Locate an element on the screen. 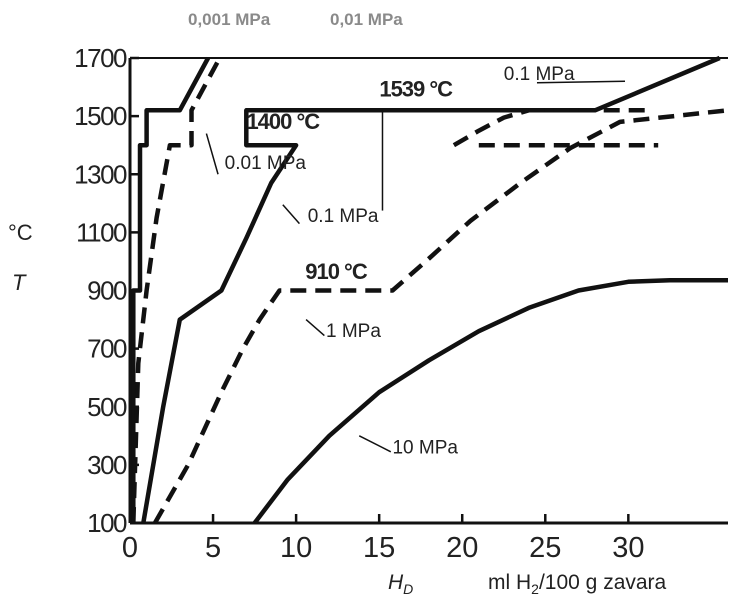  y-tick-label-1300: 1300 is located at coordinates (100, 174).